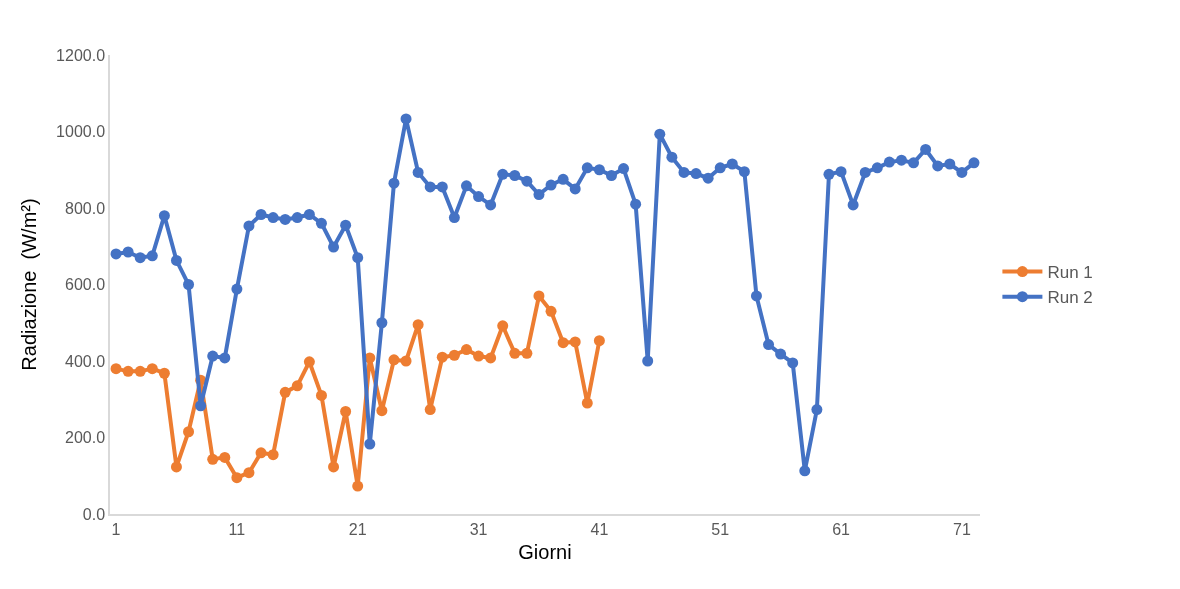 The width and height of the screenshot is (1180, 589). I want to click on y-tick-label: 800.0, so click(85, 208).